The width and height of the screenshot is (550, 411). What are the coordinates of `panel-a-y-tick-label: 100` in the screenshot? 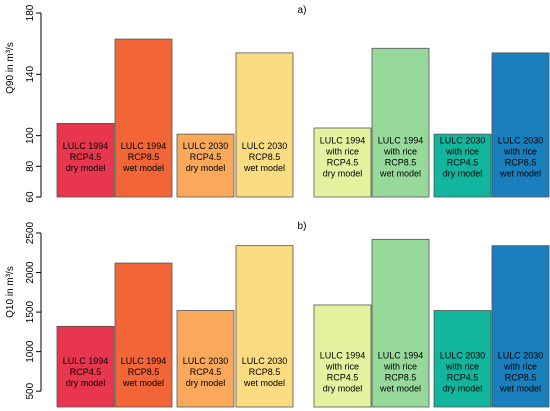 It's located at (30, 135).